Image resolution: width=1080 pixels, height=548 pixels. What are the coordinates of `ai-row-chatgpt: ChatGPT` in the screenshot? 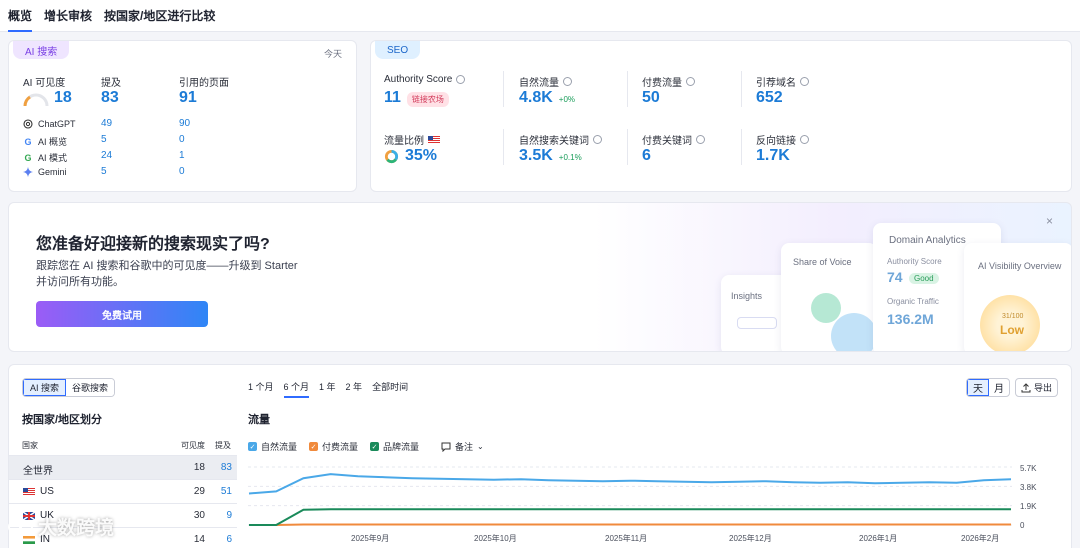 It's located at (49, 124).